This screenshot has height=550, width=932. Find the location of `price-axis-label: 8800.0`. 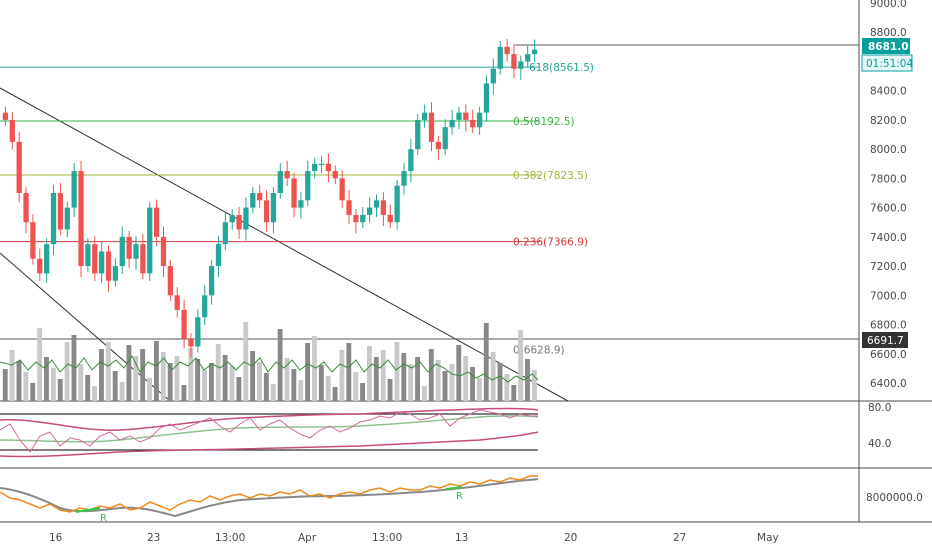

price-axis-label: 8800.0 is located at coordinates (888, 33).